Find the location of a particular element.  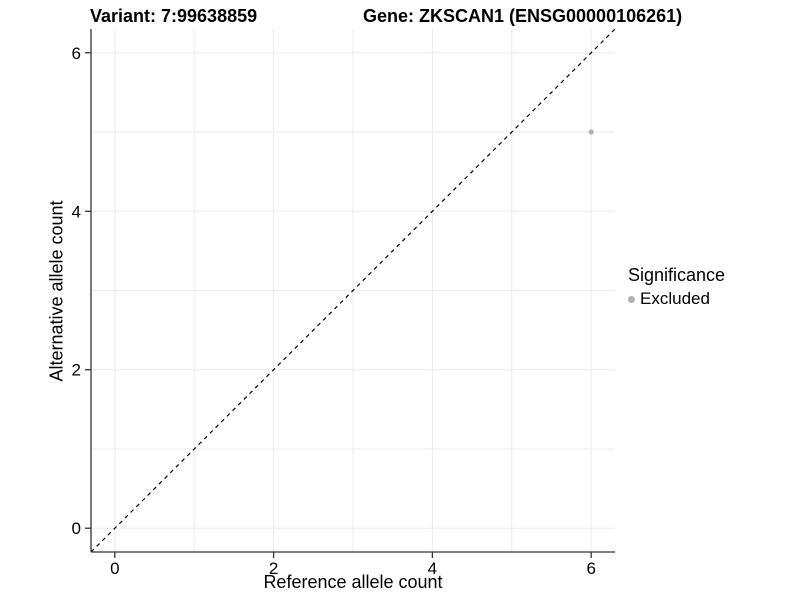

x-tick-label: 0 is located at coordinates (114, 568).